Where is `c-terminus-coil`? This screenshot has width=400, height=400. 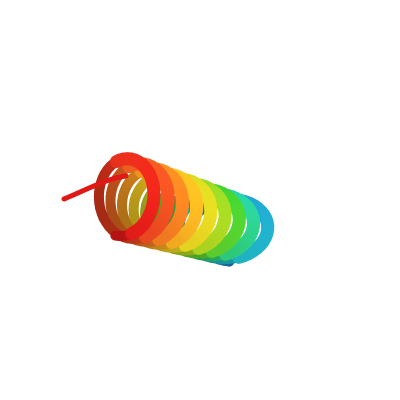
c-terminus-coil is located at coordinates (95, 187).